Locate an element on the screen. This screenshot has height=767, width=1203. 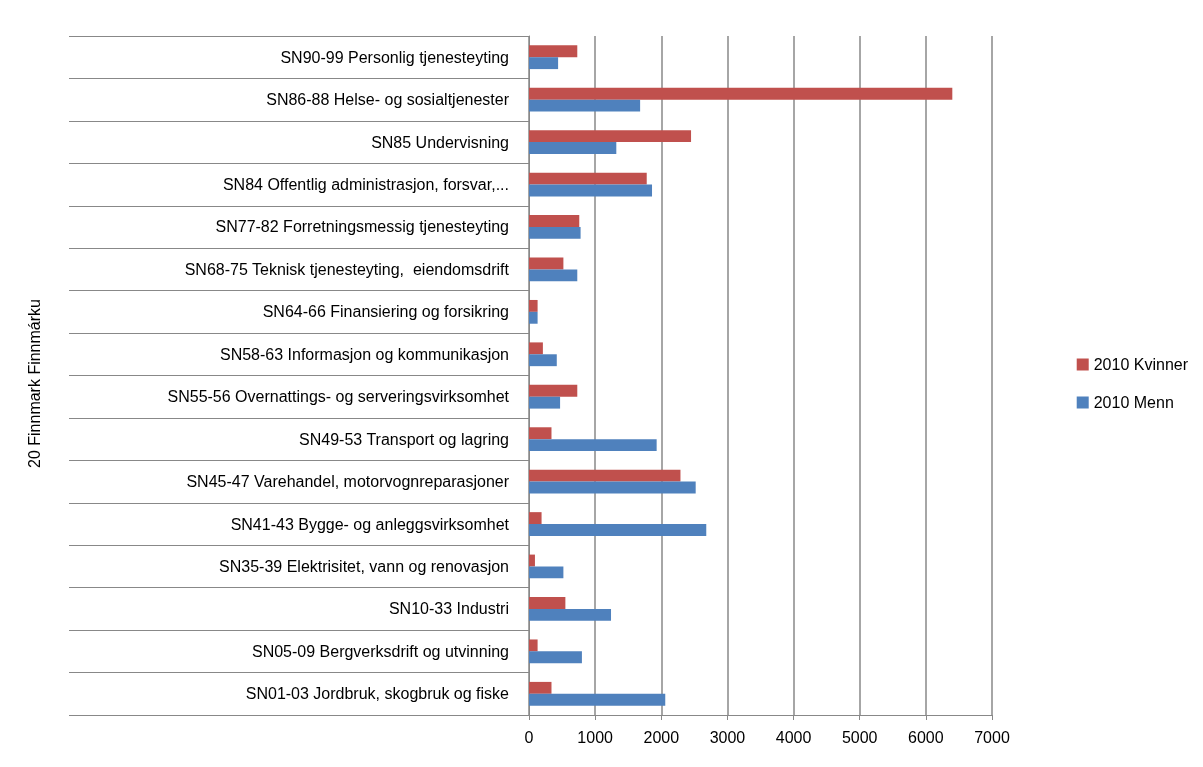
x-tick-label: 7000 is located at coordinates (992, 737).